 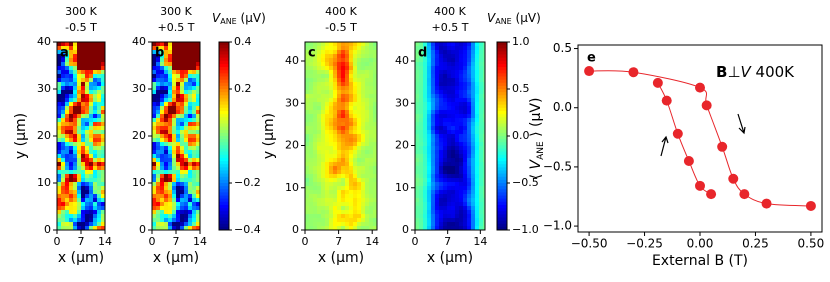 What do you see at coordinates (159, 53) in the screenshot?
I see `panel-label: b` at bounding box center [159, 53].